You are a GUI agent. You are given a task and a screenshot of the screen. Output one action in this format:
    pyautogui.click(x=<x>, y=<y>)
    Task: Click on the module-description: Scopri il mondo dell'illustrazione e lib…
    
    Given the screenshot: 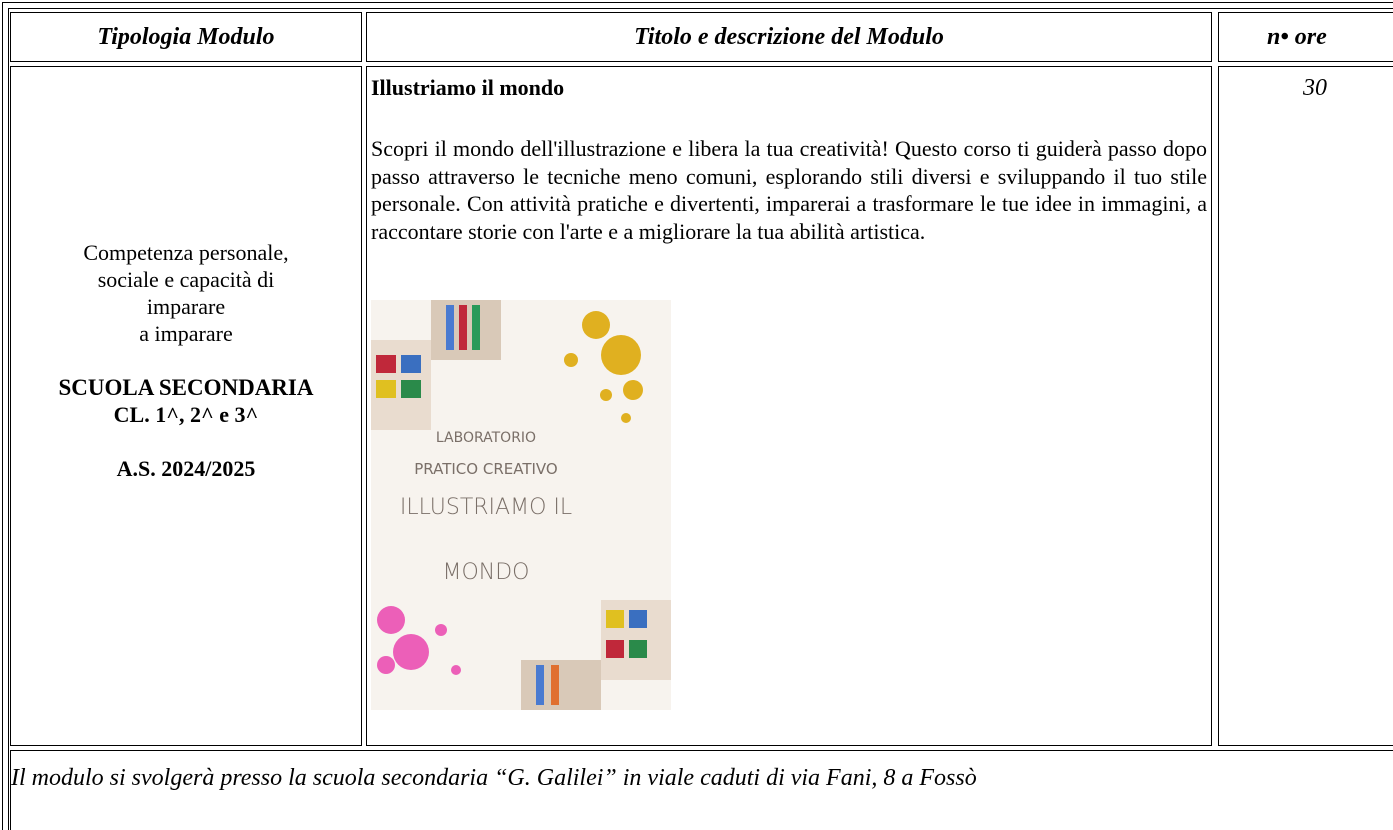 What is the action you would take?
    pyautogui.click(x=789, y=190)
    